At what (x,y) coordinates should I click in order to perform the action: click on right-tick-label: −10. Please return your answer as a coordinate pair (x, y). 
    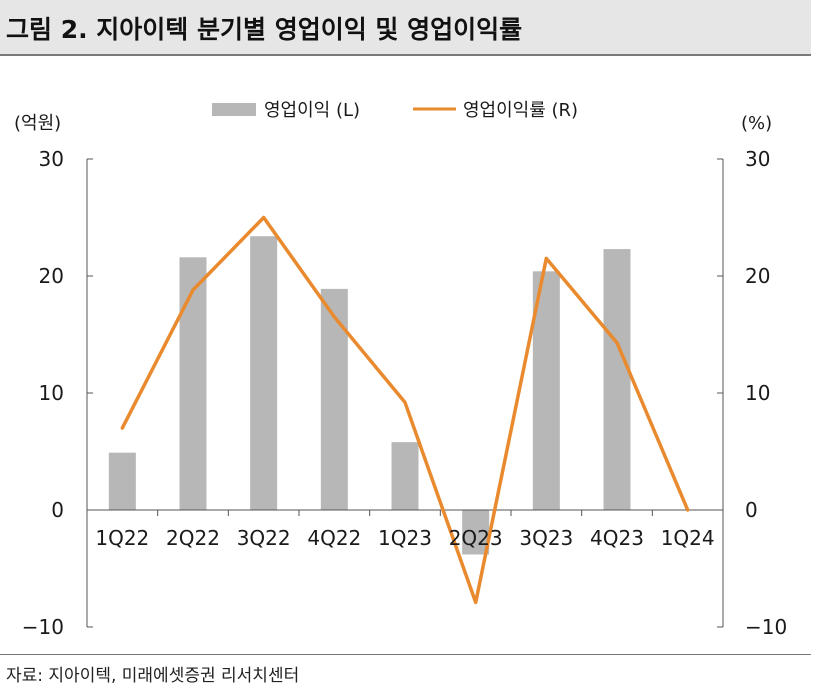
    Looking at the image, I should click on (766, 627).